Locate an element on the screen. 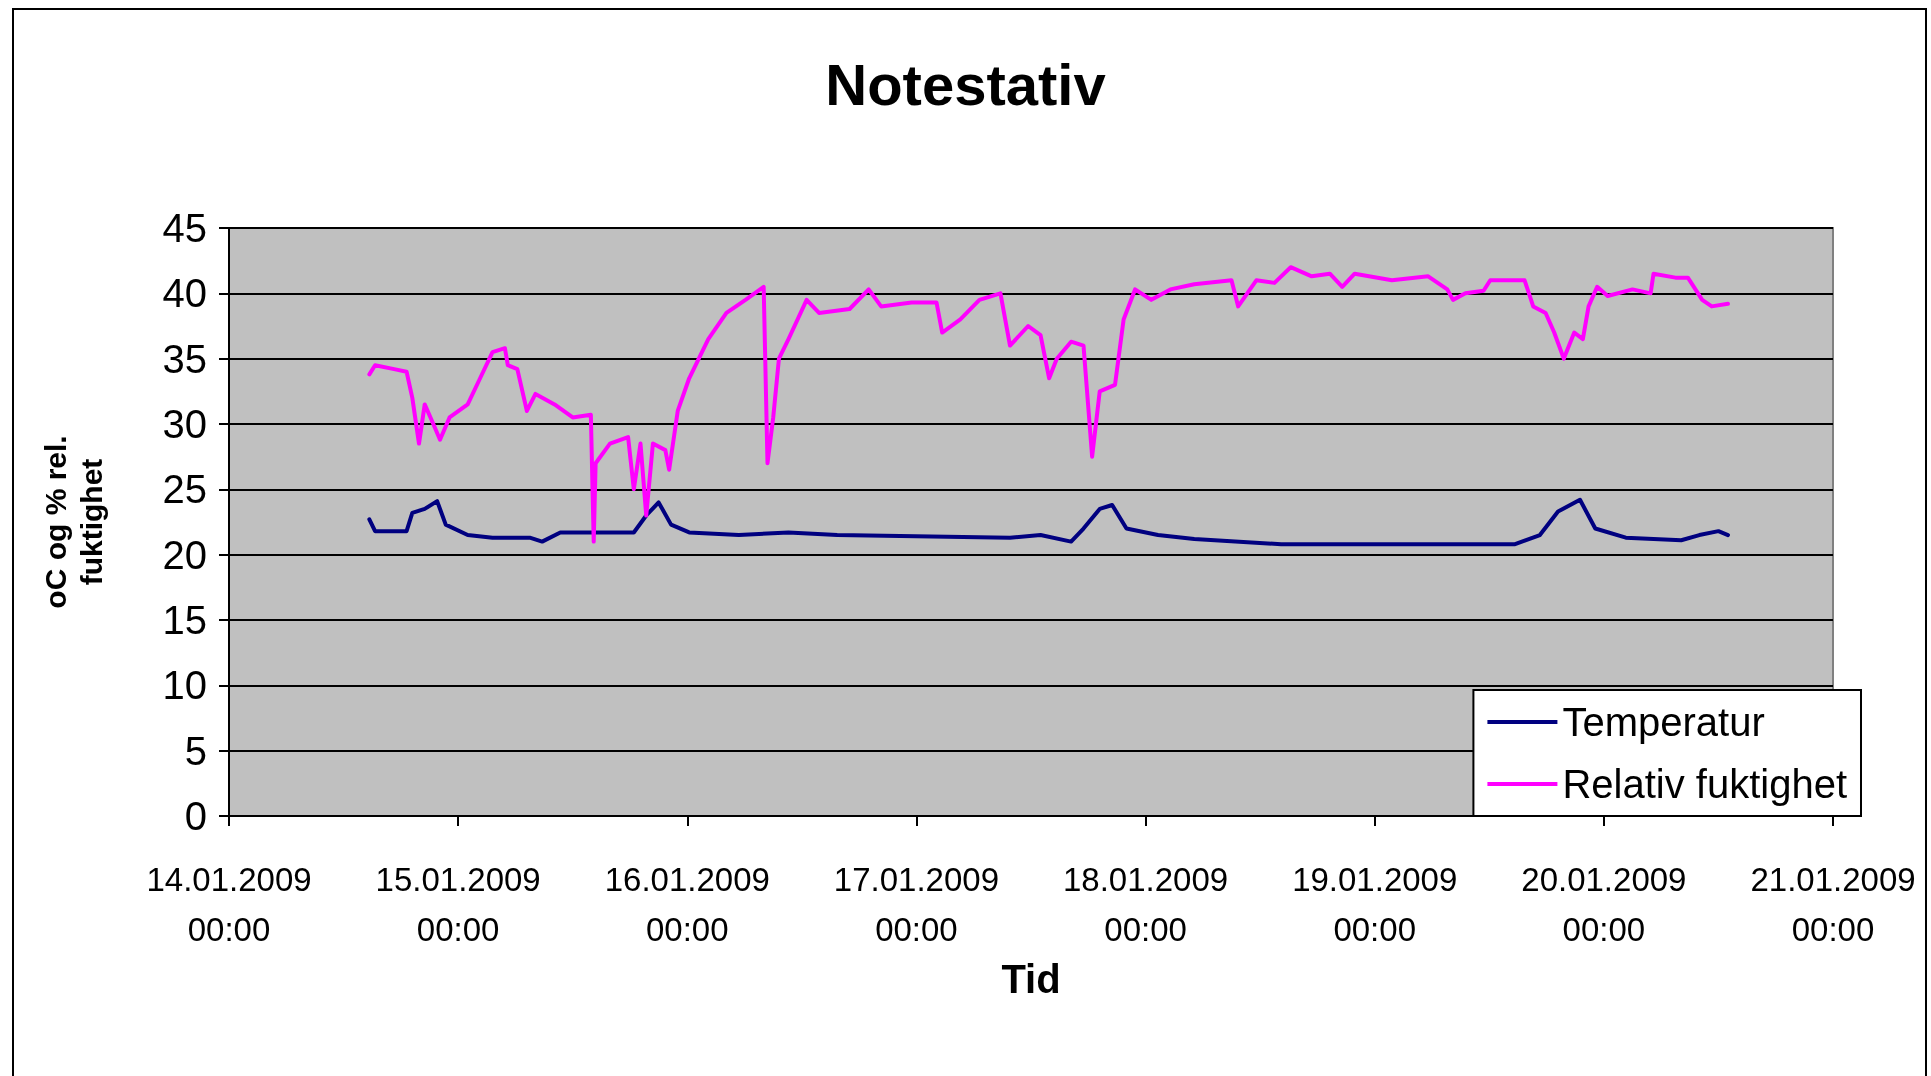  x-tick-label: 15.01.2009 00:00 is located at coordinates (458, 904).